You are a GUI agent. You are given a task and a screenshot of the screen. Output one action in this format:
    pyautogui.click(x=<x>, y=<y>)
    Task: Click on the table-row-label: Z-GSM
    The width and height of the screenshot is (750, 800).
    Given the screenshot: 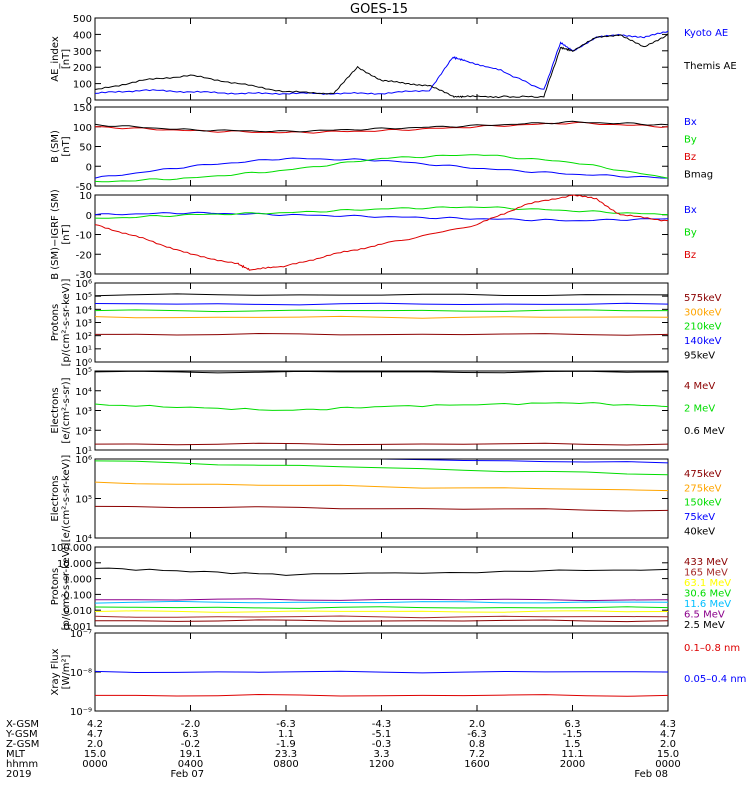 What is the action you would take?
    pyautogui.click(x=22, y=744)
    